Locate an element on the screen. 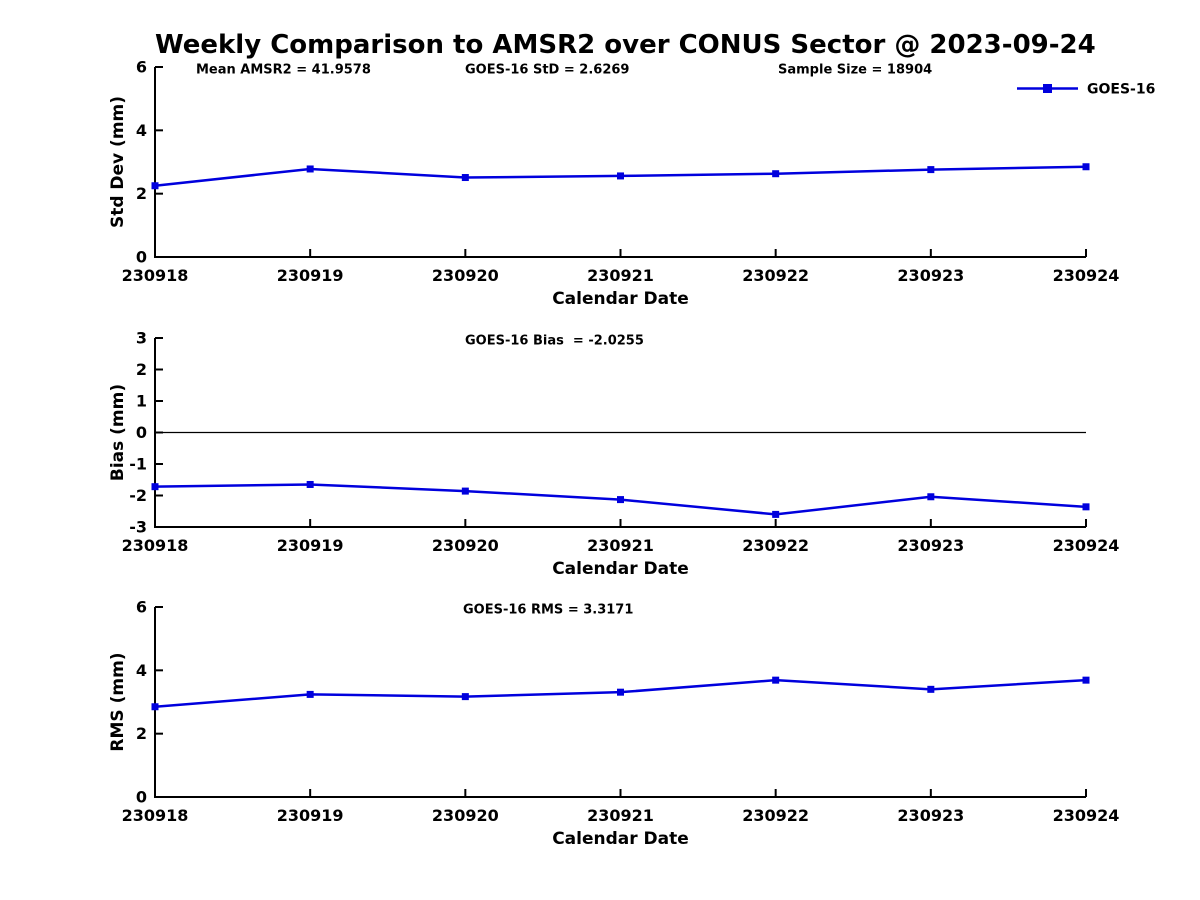  y-axis-label: Bias (mm) is located at coordinates (118, 432).